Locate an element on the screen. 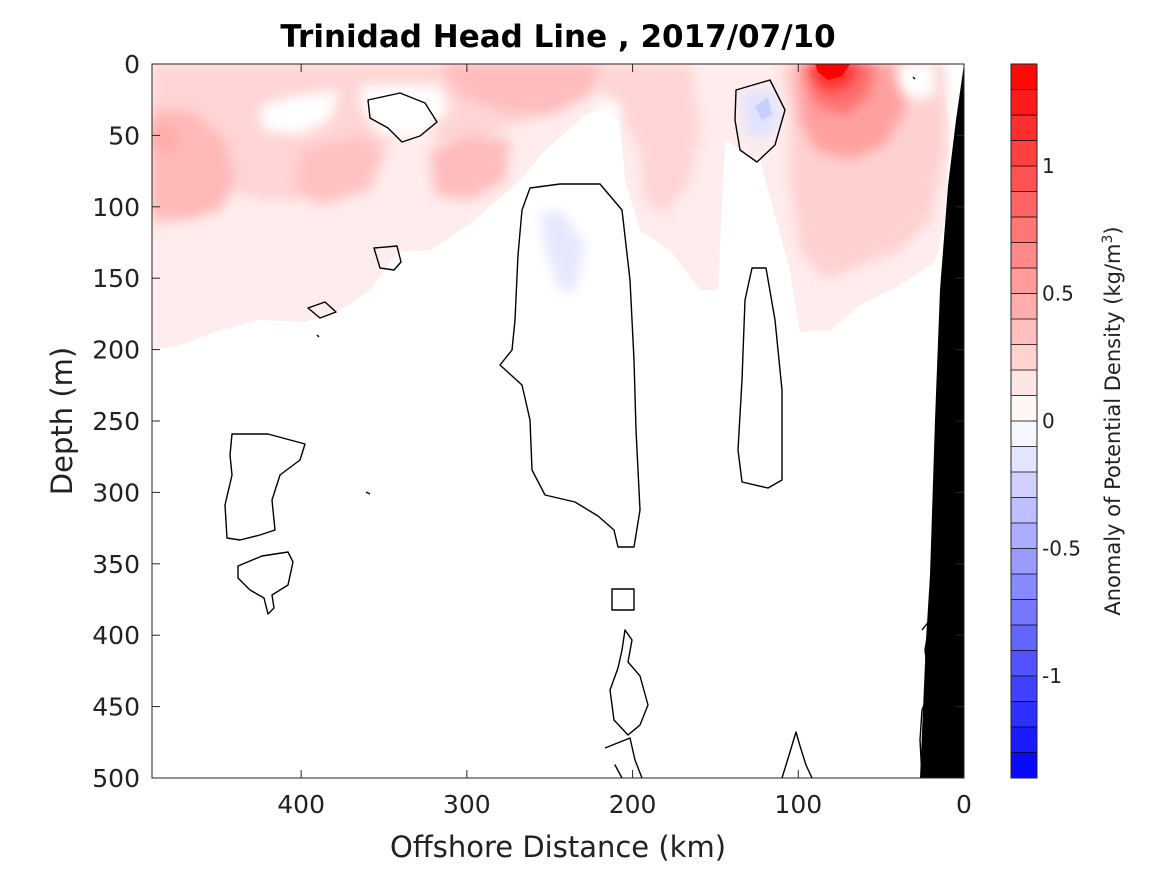 The width and height of the screenshot is (1167, 875). colorbar: -1 -0.5 0 0.5 1 is located at coordinates (1045, 421).